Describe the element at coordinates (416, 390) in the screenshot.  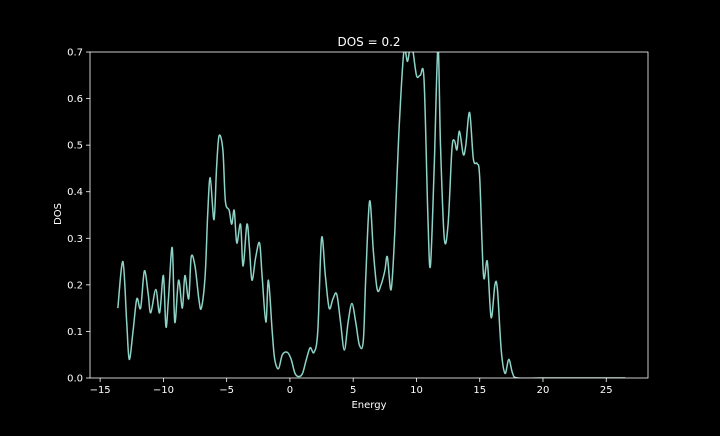
I see `x-tick-label: 10` at that location.